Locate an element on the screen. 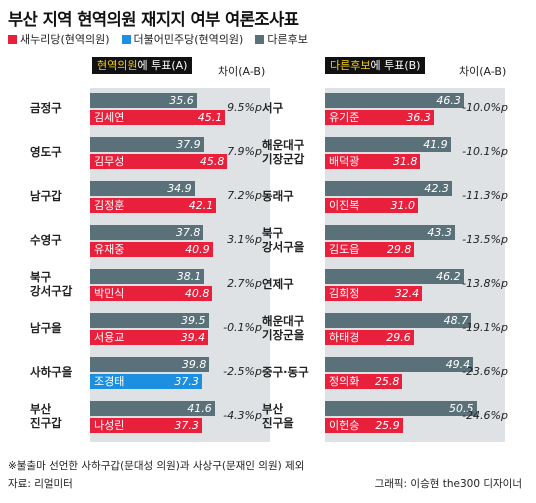 The height and width of the screenshot is (503, 536). diff-value: -23.6%p is located at coordinates (485, 371).